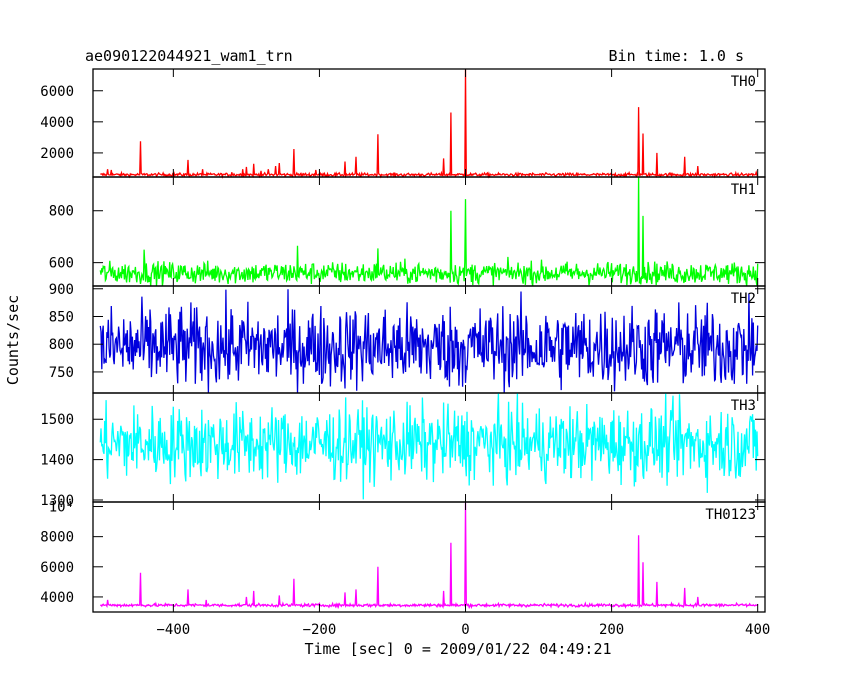 The height and width of the screenshot is (680, 850). I want to click on series-line-th0, so click(429, 124).